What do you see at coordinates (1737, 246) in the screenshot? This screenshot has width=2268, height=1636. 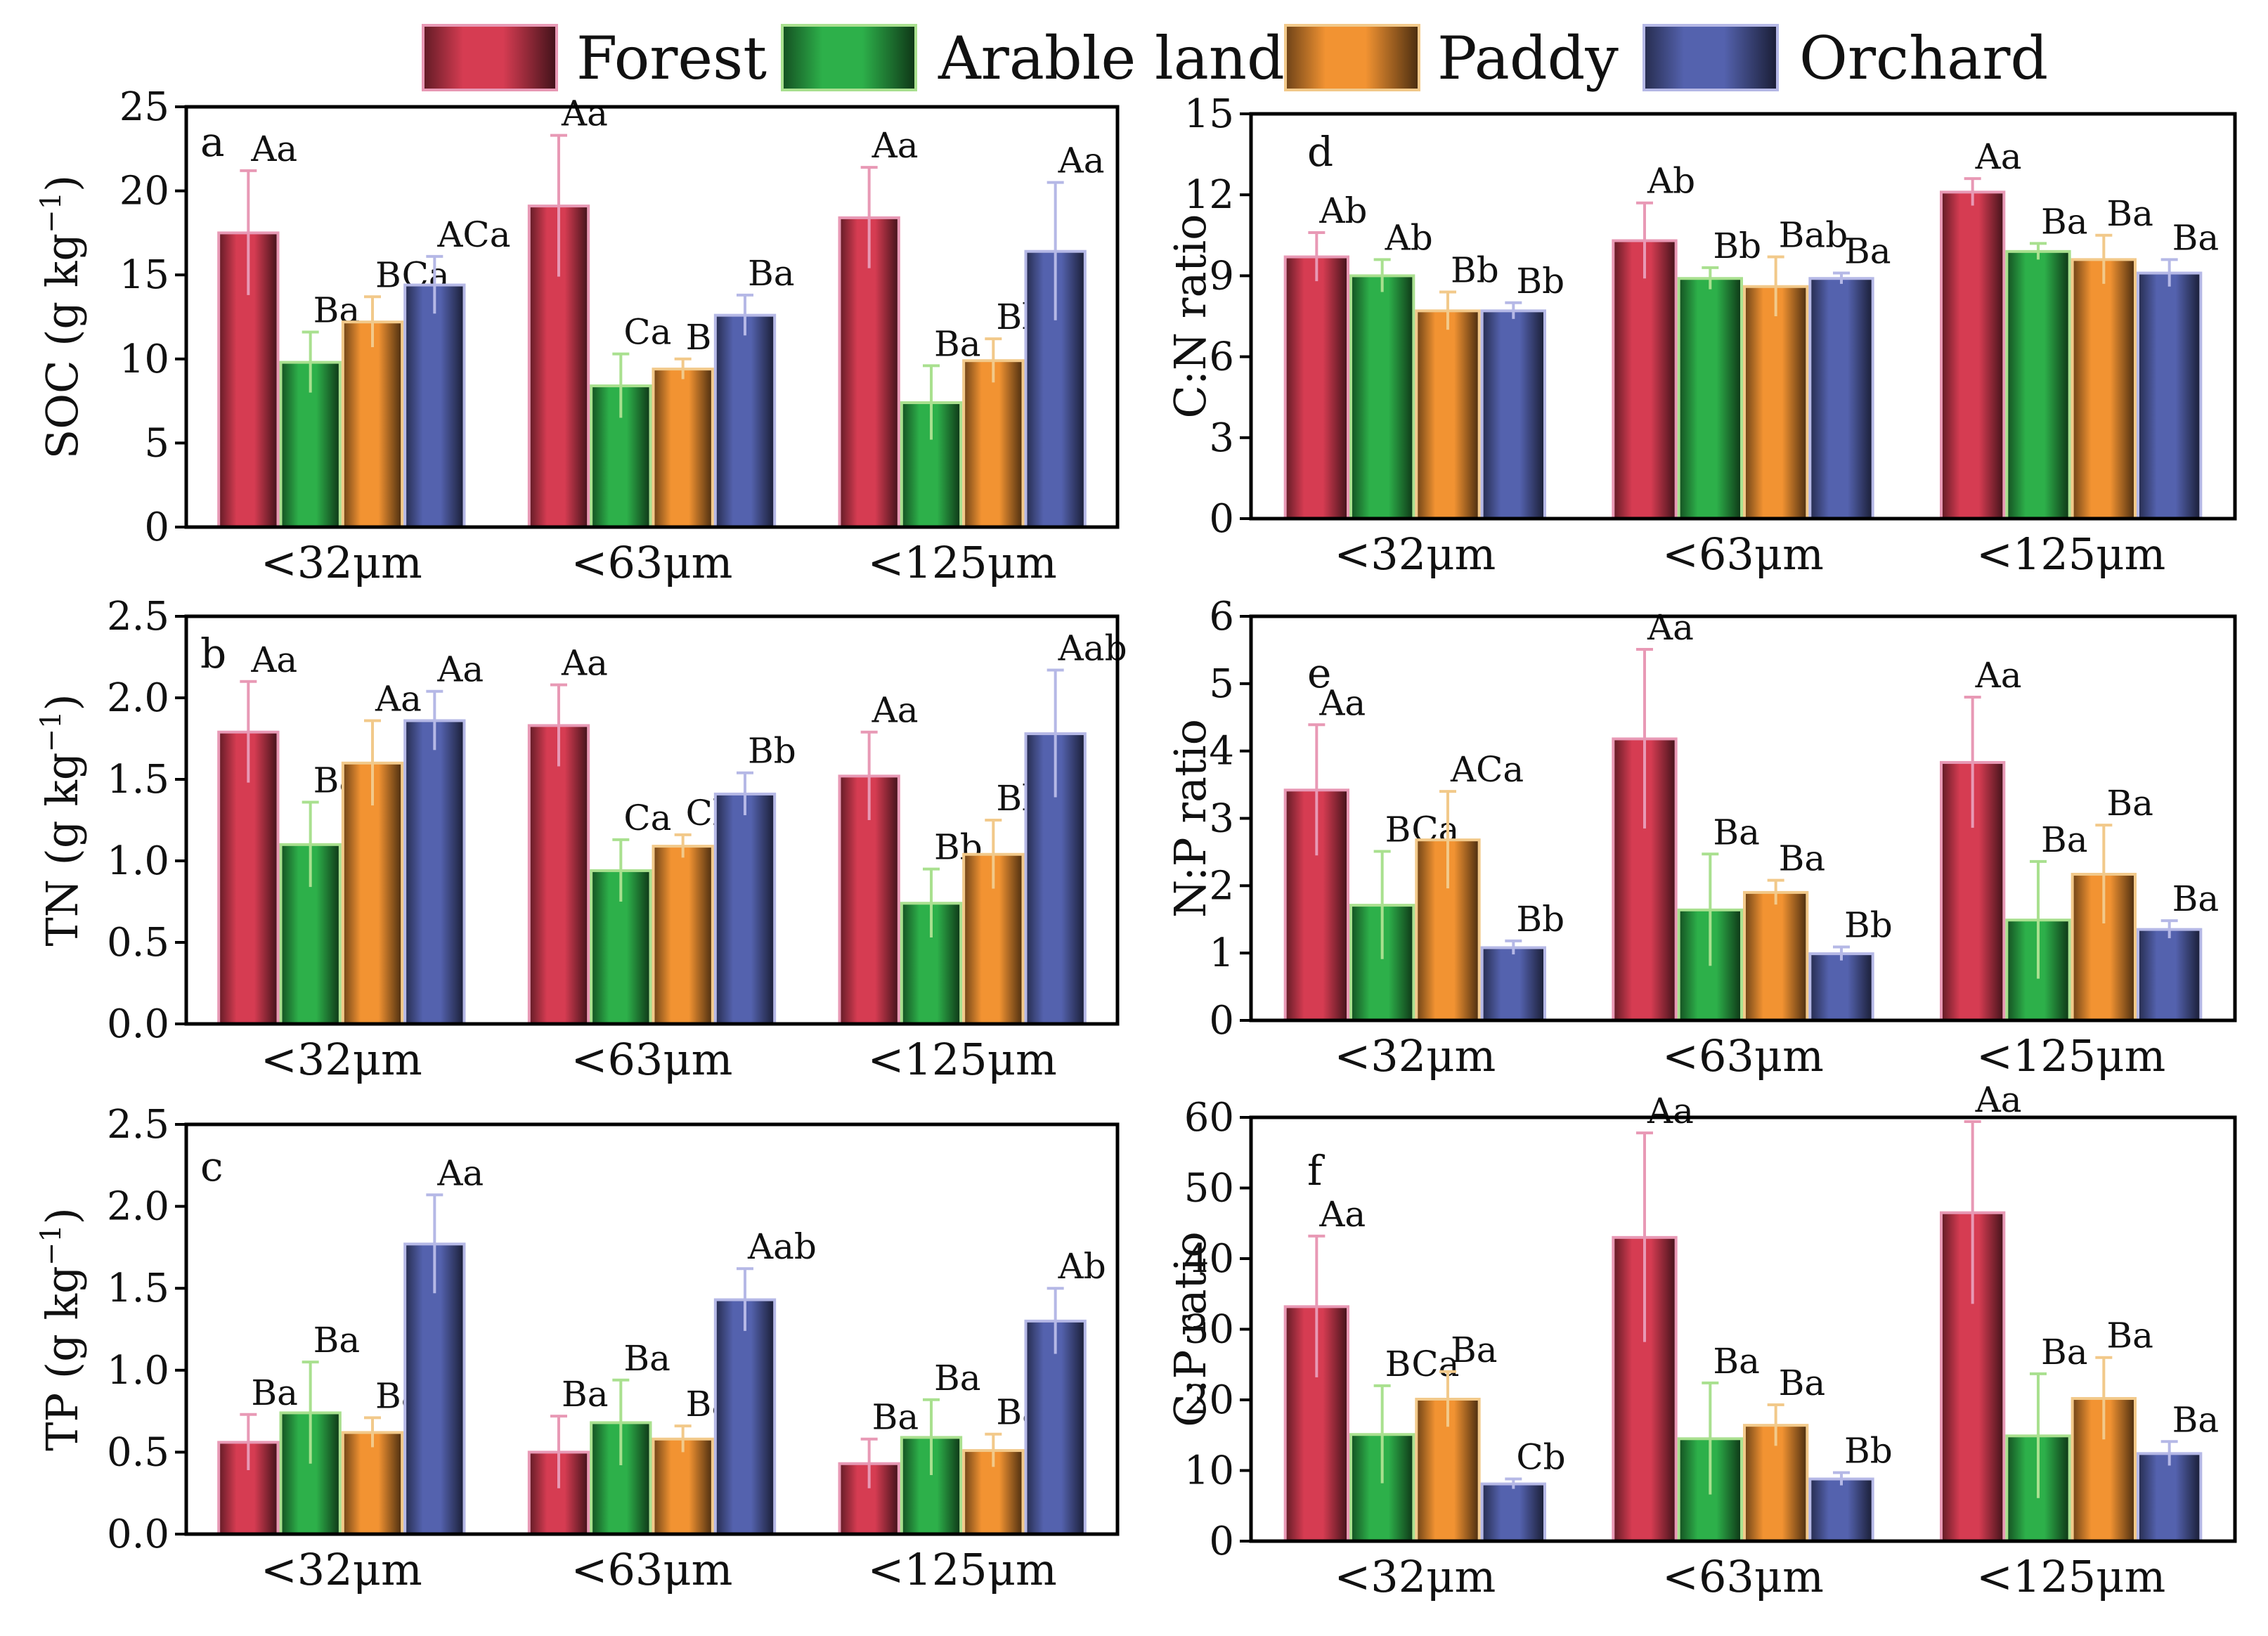 I see `significance-label-arable-land: Bb` at bounding box center [1737, 246].